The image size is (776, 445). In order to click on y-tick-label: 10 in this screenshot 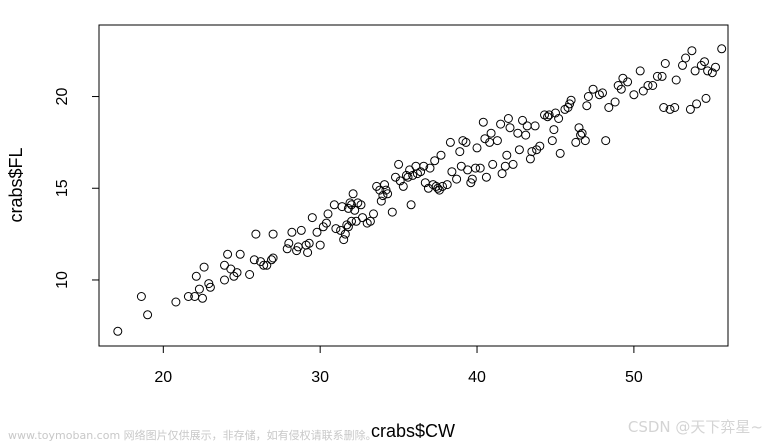, I will do `click(62, 280)`.